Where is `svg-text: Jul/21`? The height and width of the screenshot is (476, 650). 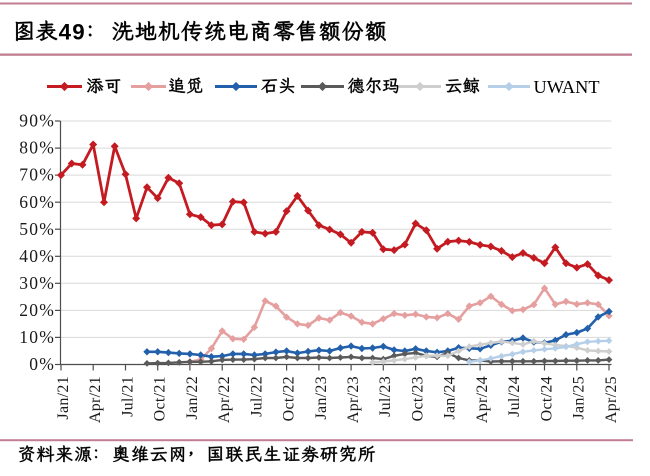 svg-text: Jul/21 is located at coordinates (127, 396).